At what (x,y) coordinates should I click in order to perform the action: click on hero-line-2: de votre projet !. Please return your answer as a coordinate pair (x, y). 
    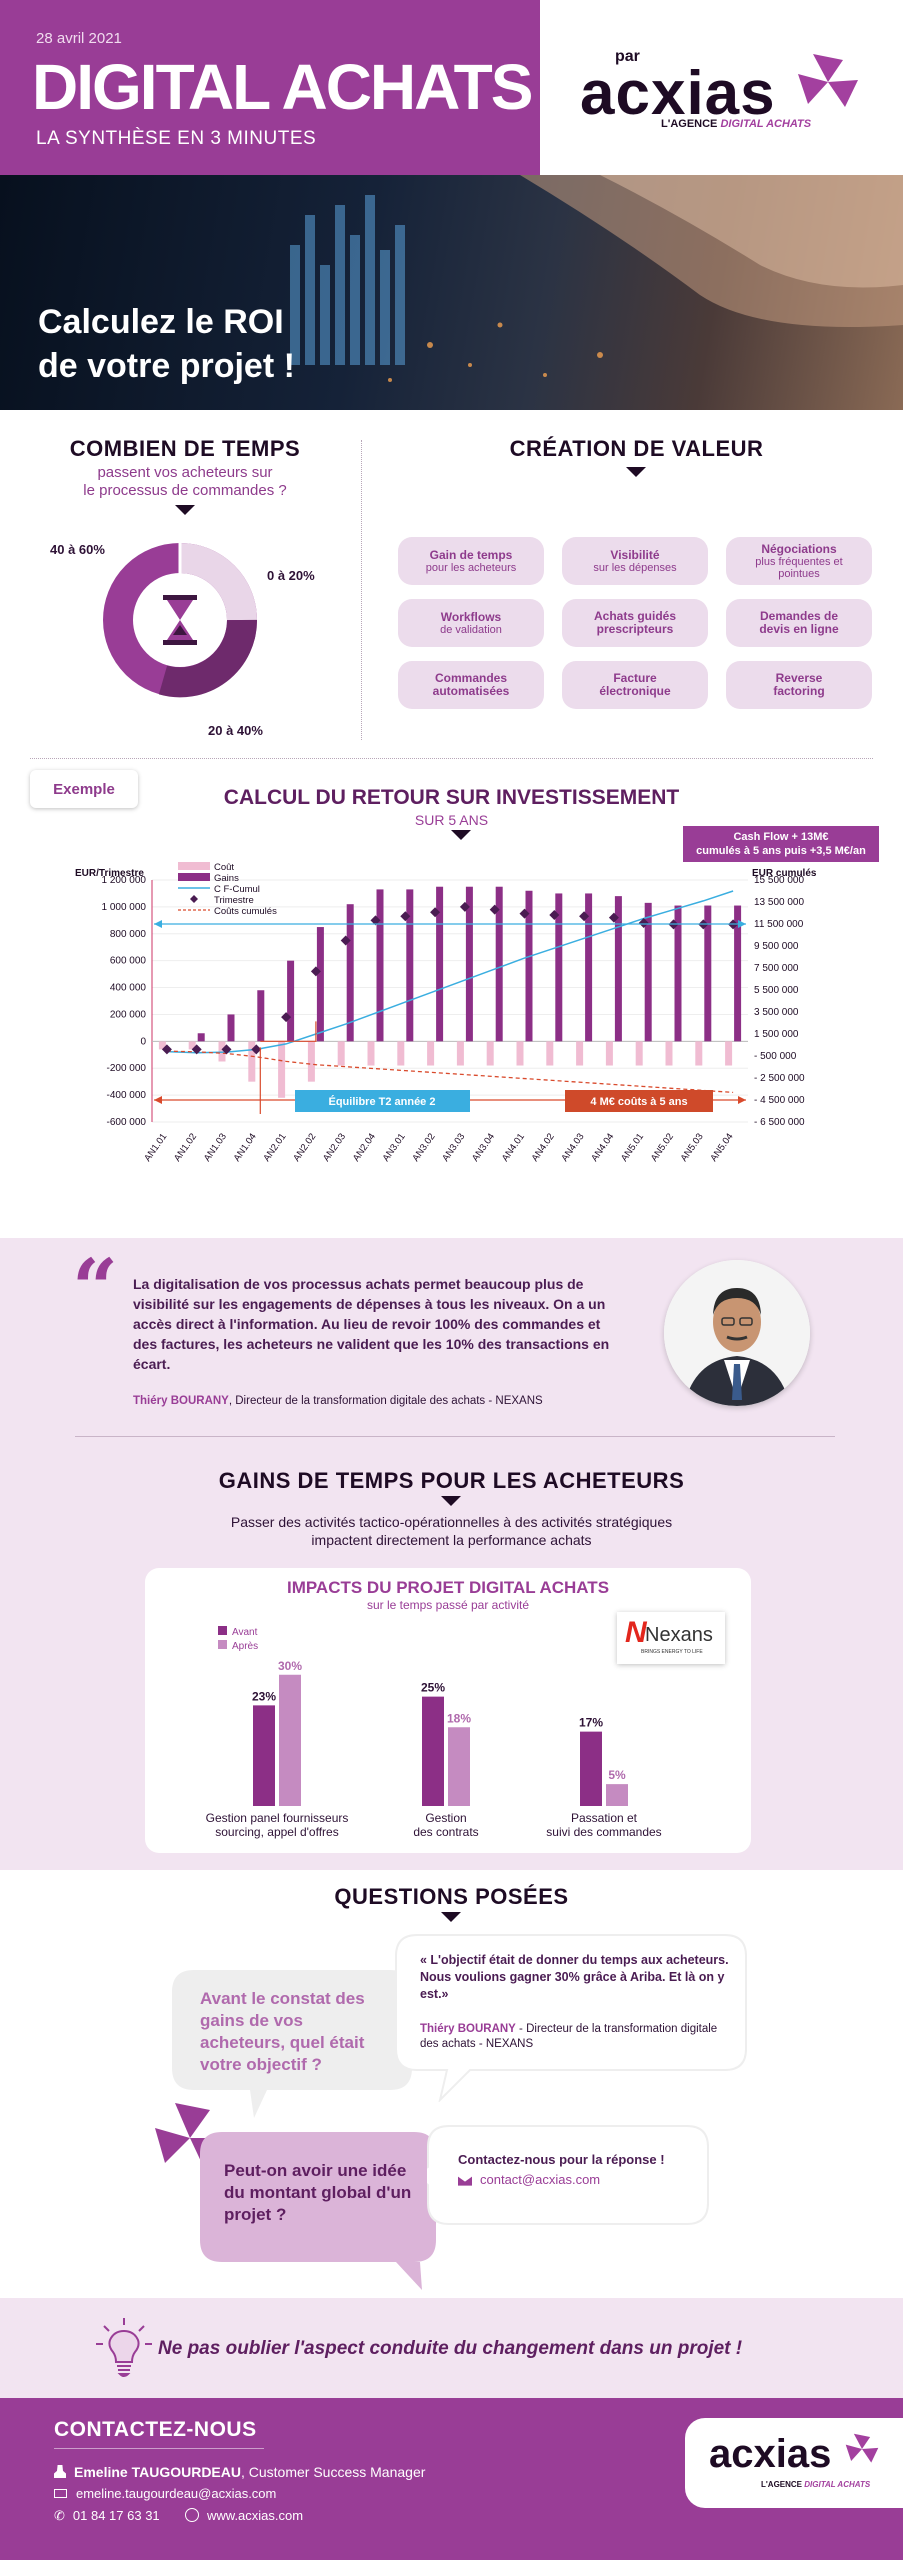
    Looking at the image, I should click on (166, 366).